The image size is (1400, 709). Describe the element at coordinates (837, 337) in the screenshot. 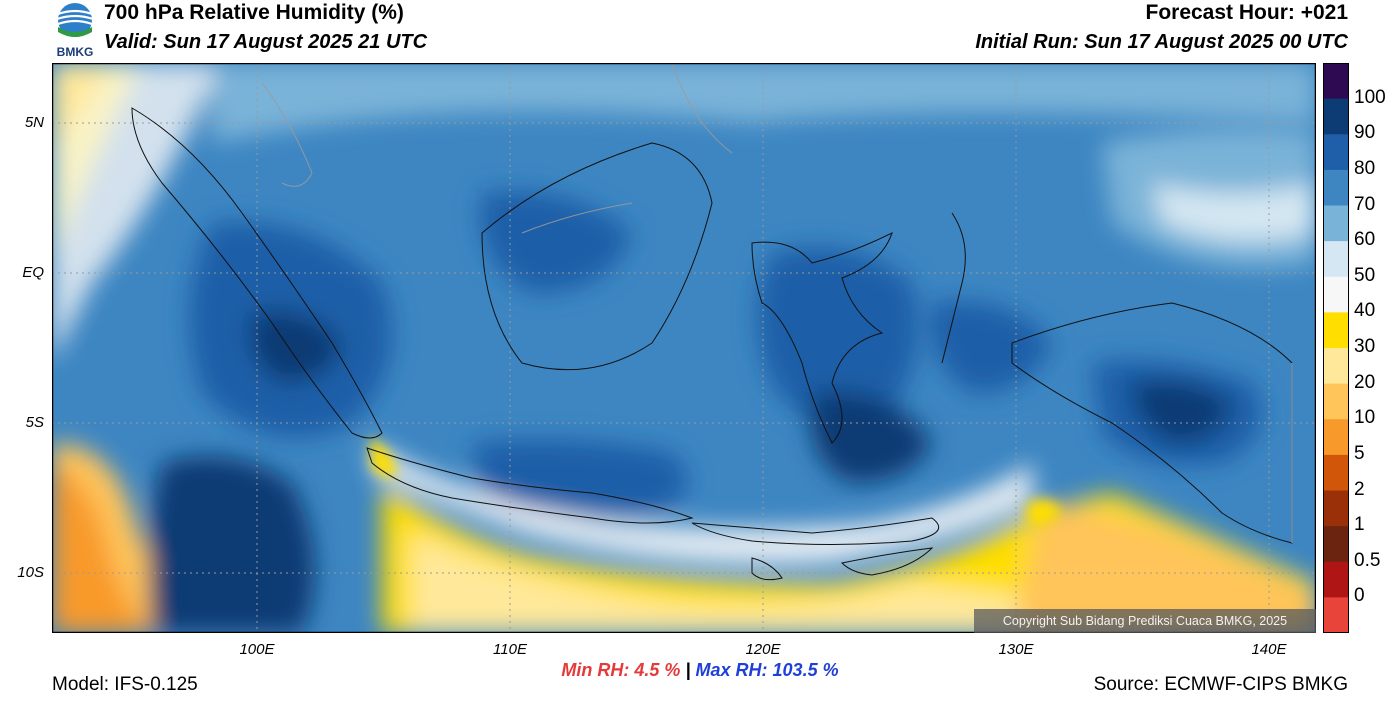

I see `moist-core-sulawesi` at that location.